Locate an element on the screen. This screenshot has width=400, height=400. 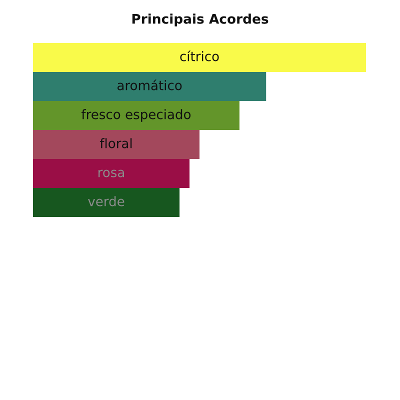
chart-title: Principais Acordes is located at coordinates (200, 20).